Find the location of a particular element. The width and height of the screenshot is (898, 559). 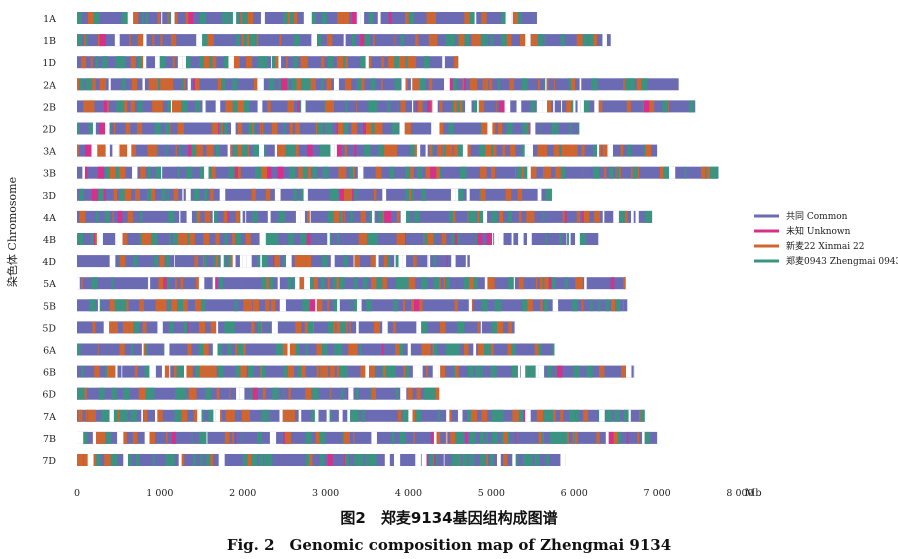

x-tick-label: 8 000 is located at coordinates (739, 493).